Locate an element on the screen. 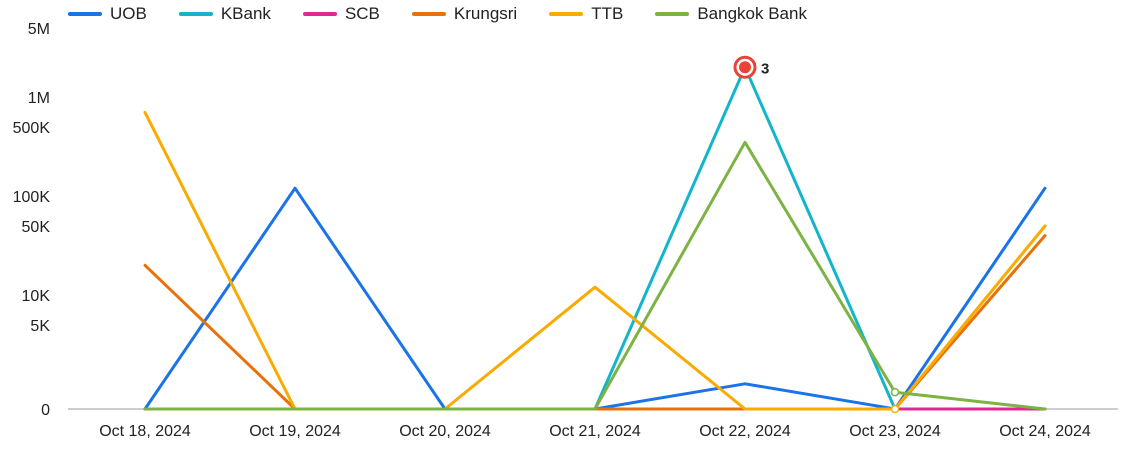 This screenshot has width=1122, height=449. x-tick-label: Oct 18, 2024 is located at coordinates (145, 431).